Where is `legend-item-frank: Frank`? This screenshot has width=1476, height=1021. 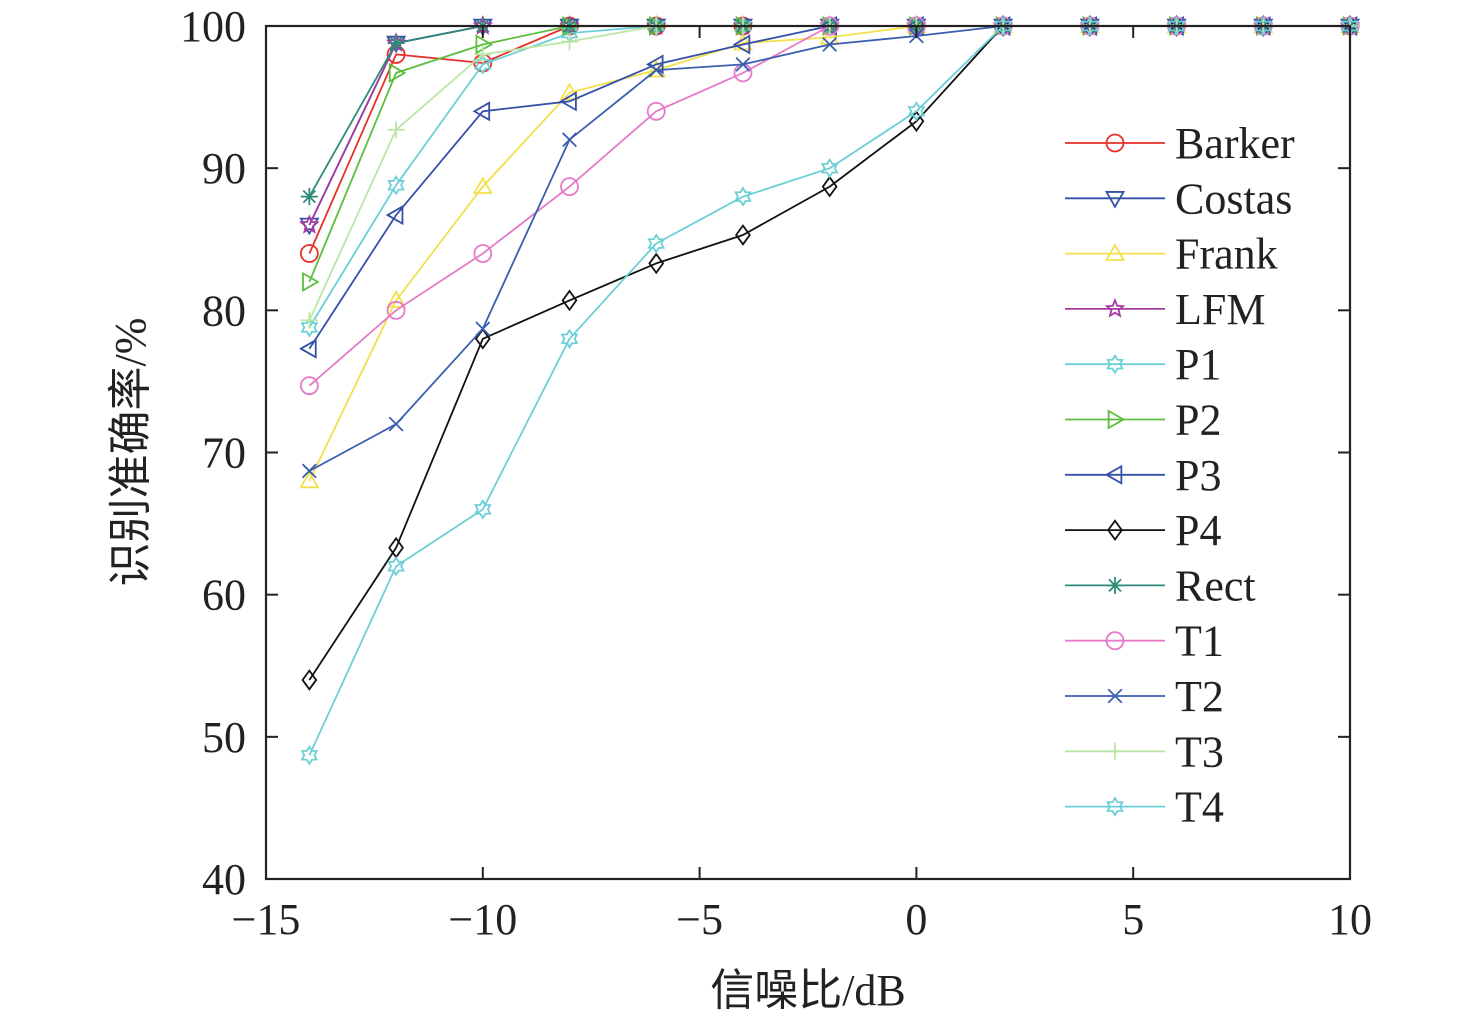 legend-item-frank: Frank is located at coordinates (1171, 254).